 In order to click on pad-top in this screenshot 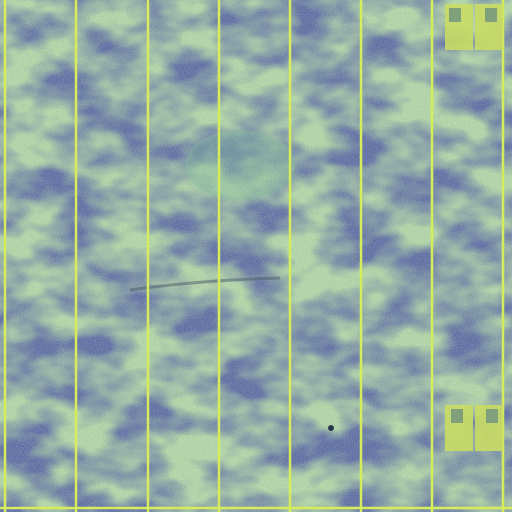, I will do `click(474, 27)`.